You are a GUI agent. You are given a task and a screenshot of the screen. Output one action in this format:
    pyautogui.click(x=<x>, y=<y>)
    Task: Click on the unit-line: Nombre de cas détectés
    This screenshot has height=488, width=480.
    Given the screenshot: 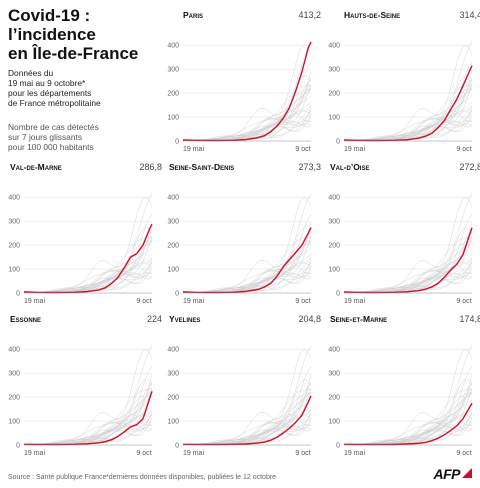 What is the action you would take?
    pyautogui.click(x=53, y=127)
    